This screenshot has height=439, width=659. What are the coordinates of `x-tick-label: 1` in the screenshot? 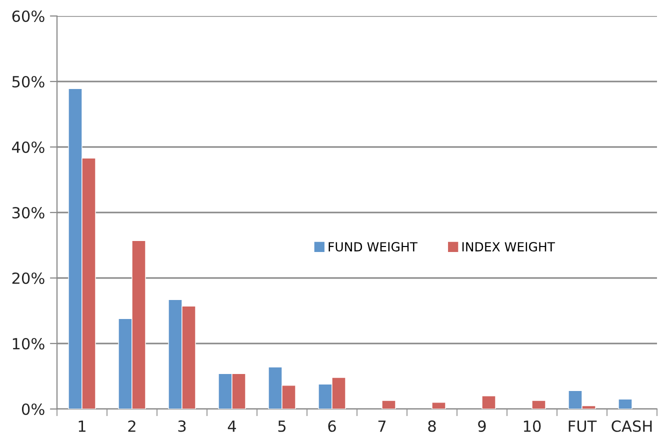 It's located at (82, 426).